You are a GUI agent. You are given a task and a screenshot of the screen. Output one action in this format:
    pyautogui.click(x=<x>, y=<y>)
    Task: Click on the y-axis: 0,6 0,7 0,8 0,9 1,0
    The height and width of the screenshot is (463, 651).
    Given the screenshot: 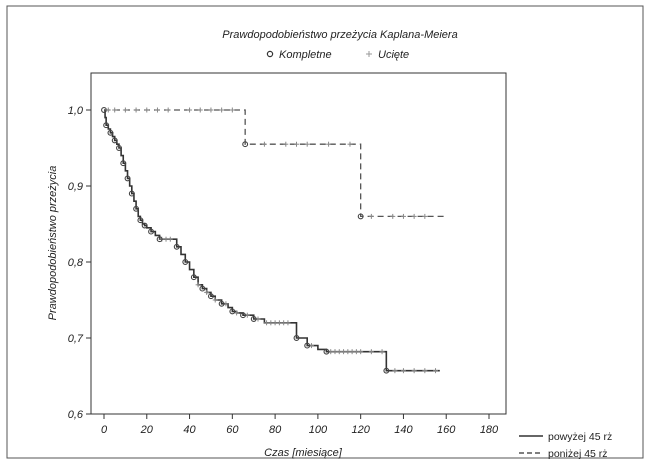 What is the action you would take?
    pyautogui.click(x=79, y=263)
    